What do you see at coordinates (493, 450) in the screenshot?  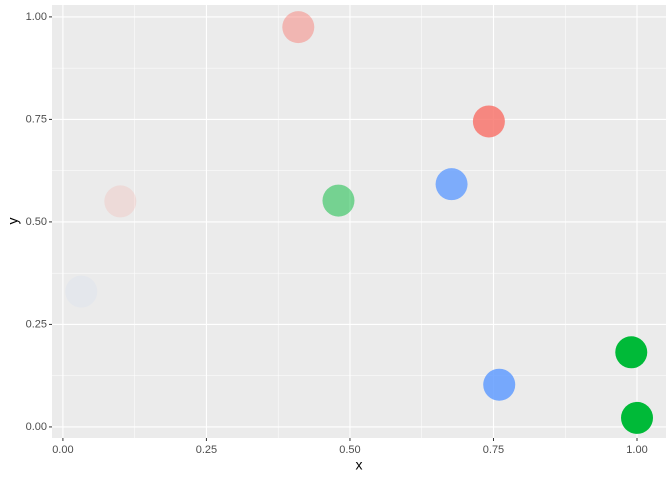 I see `x-tick-label: 0.75` at bounding box center [493, 450].